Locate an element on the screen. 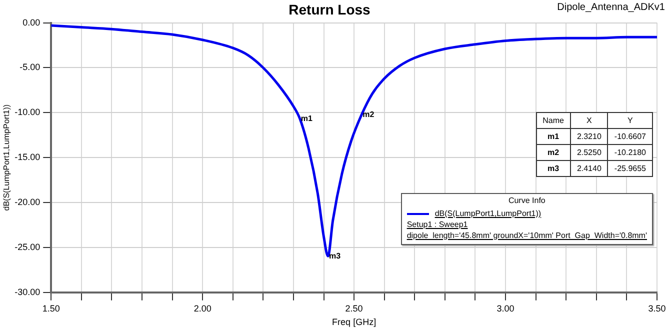 This screenshot has width=669, height=328. y-axis-title: dB(S(LumpPort1,LumpPort1)) is located at coordinates (7, 157).